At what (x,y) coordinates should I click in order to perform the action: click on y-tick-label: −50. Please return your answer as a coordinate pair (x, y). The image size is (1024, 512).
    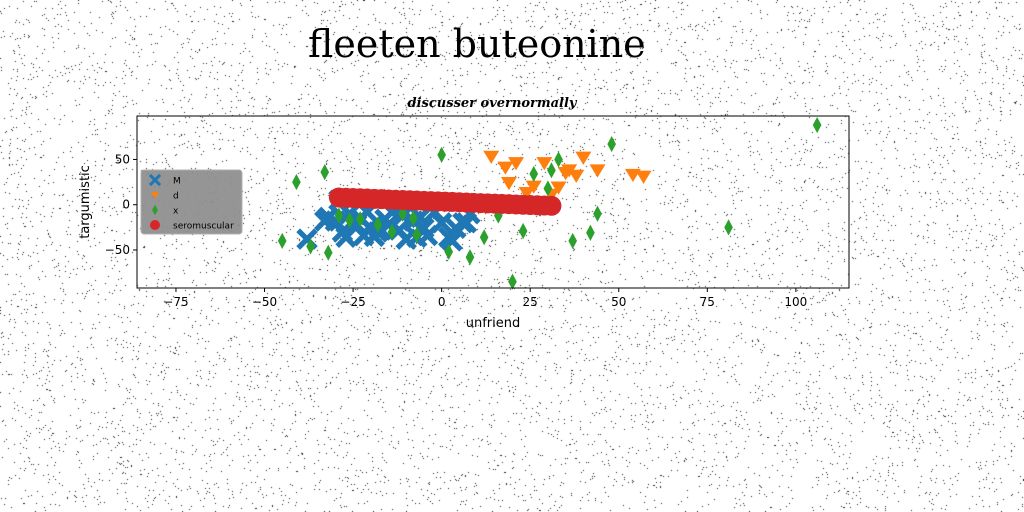
    Looking at the image, I should click on (117, 250).